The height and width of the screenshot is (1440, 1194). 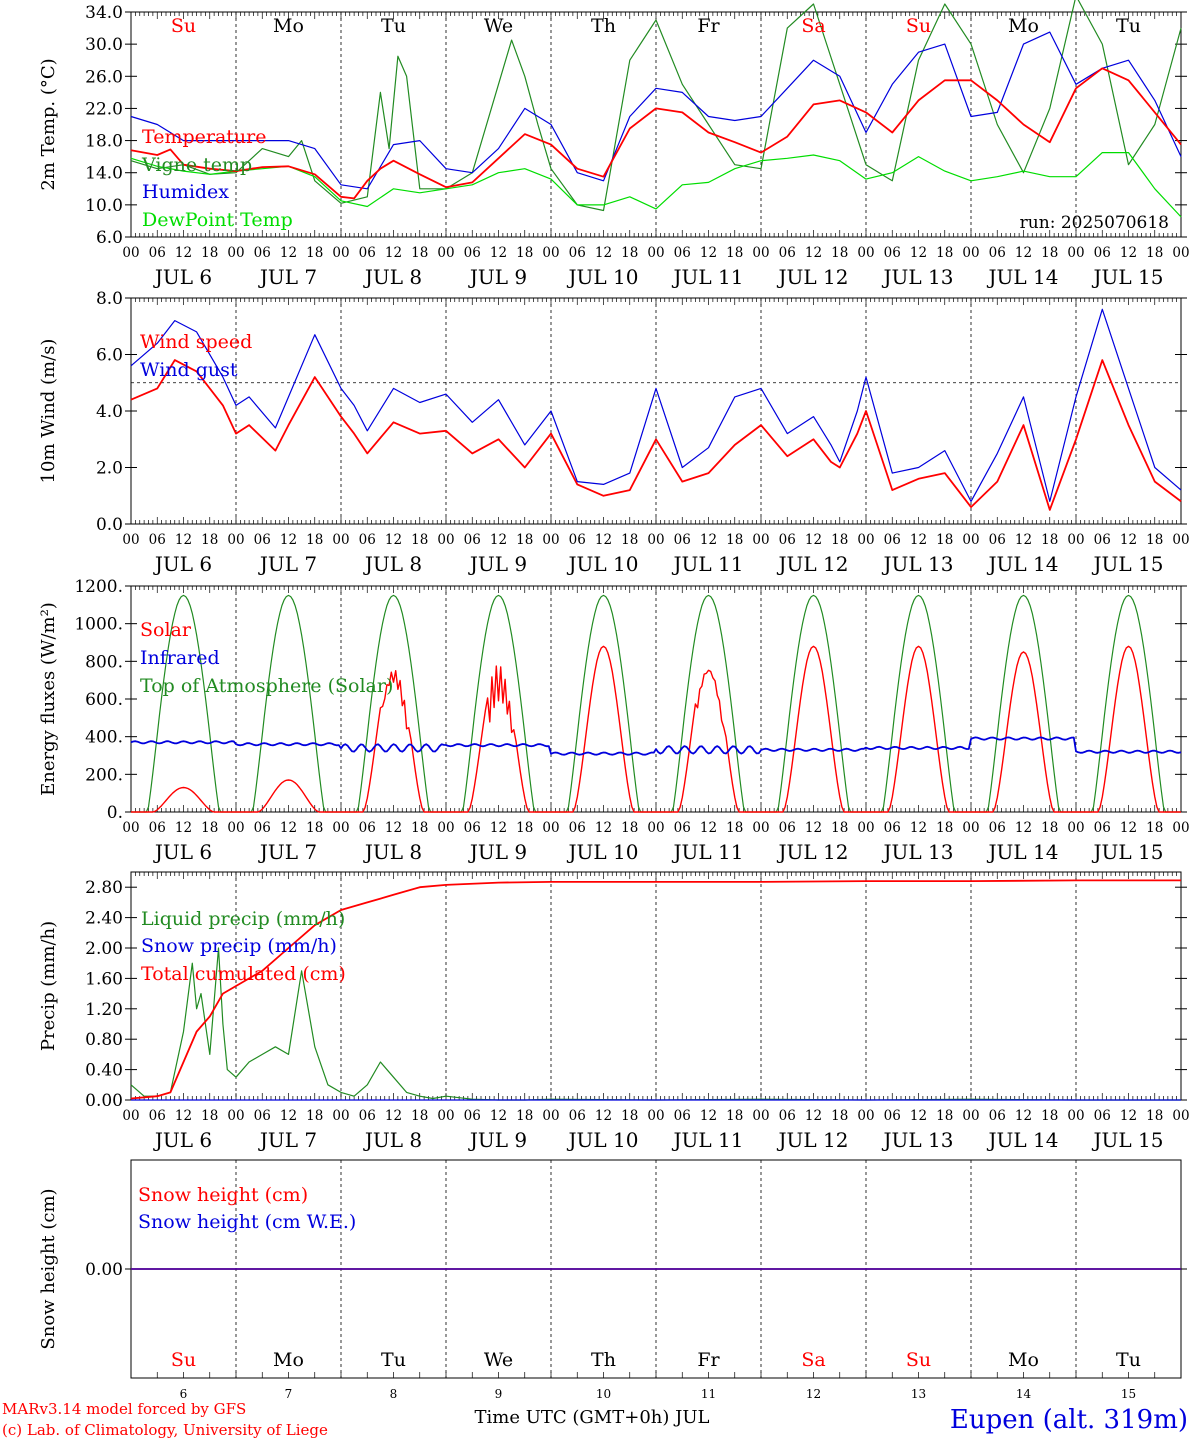 What do you see at coordinates (104, 775) in the screenshot?
I see `y-tick-label: 200.` at bounding box center [104, 775].